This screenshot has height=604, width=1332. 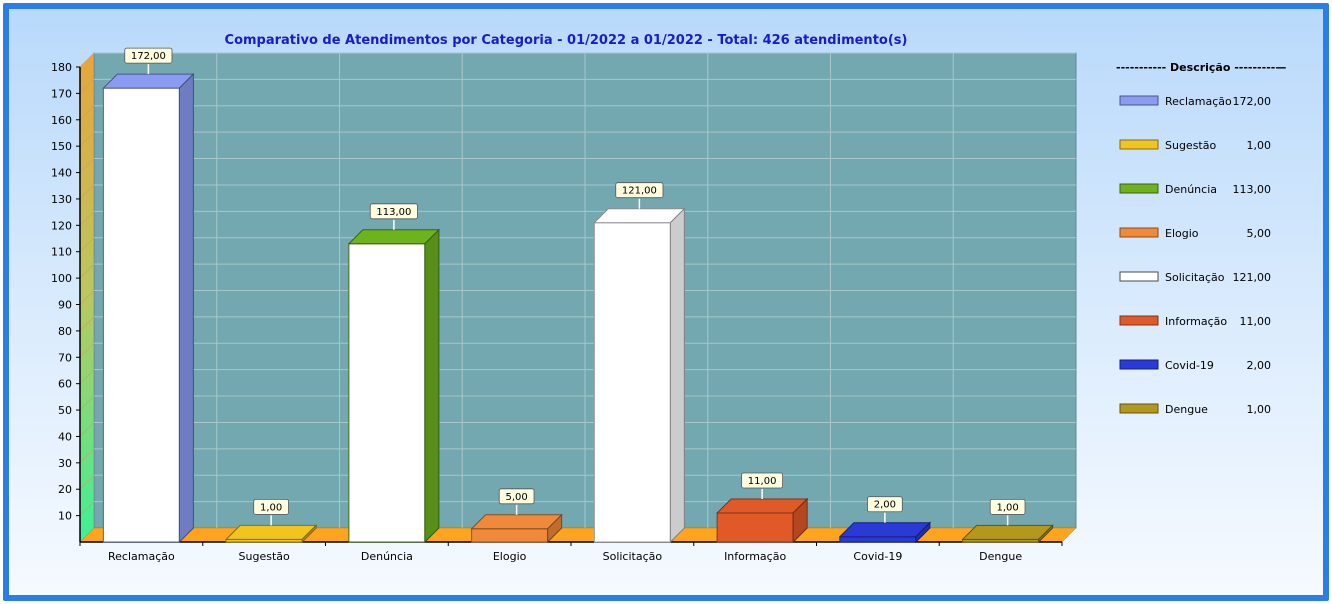 What do you see at coordinates (1195, 277) in the screenshot?
I see `legend-label: Solicitação` at bounding box center [1195, 277].